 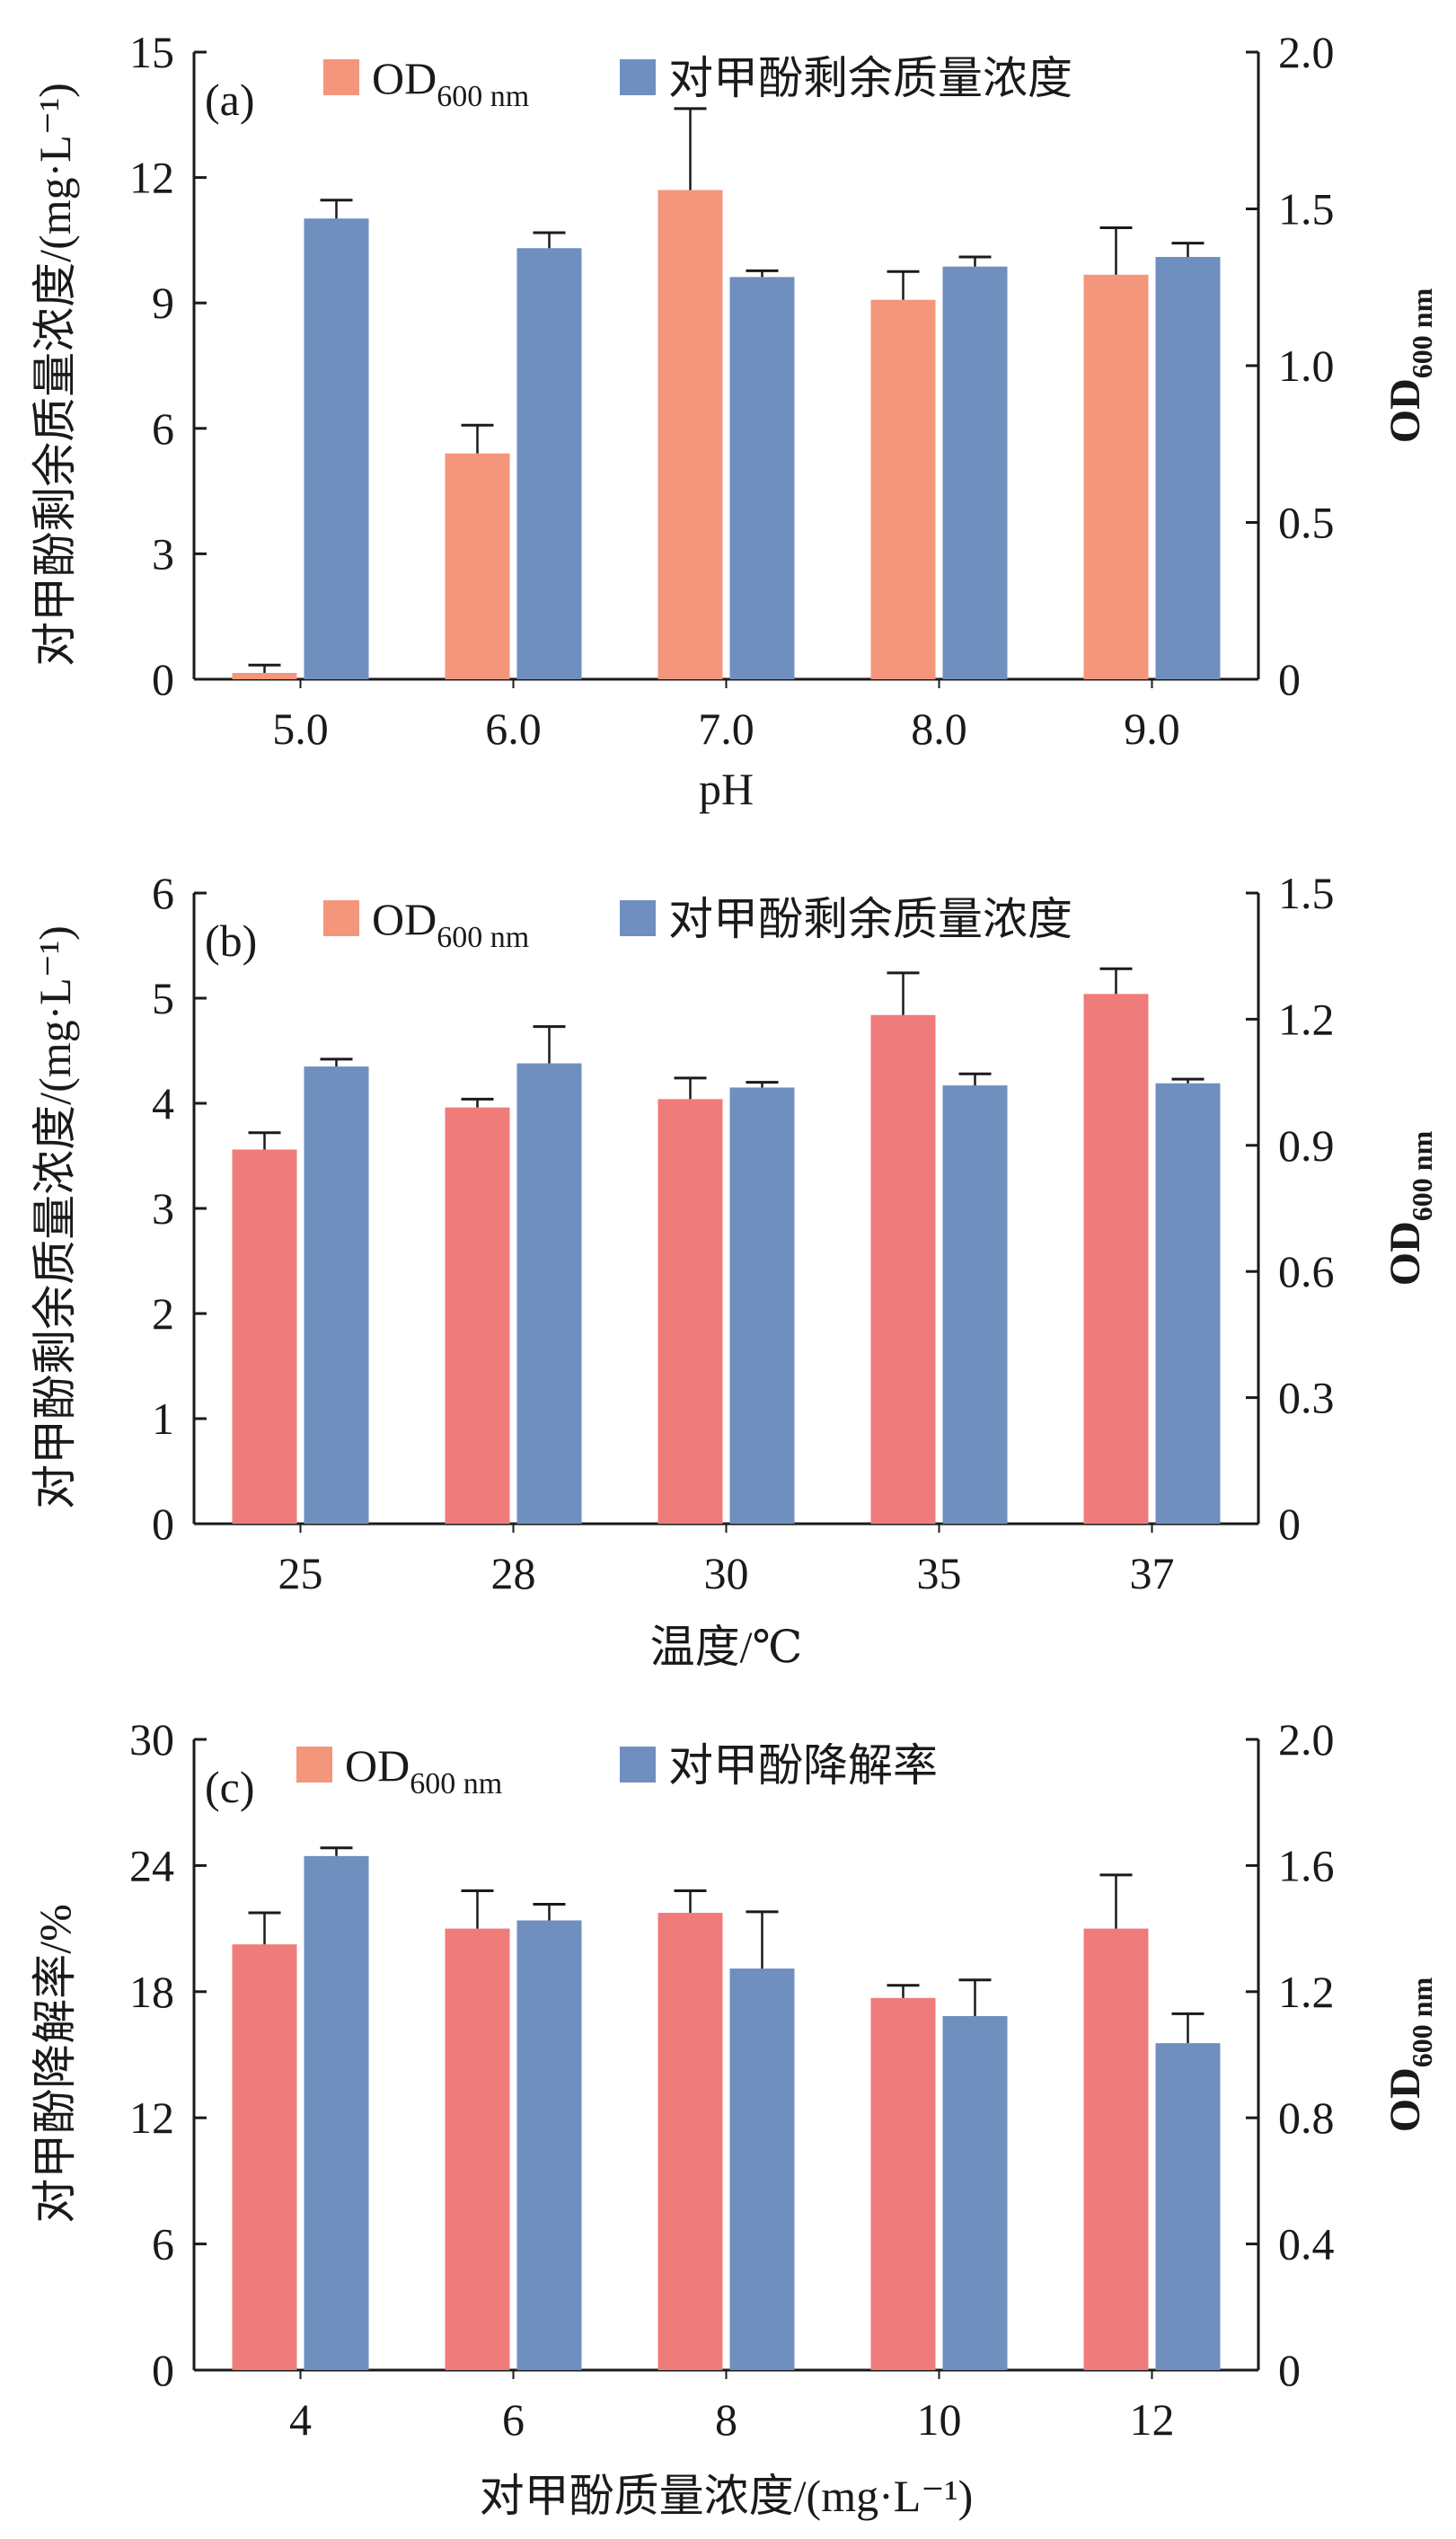 What do you see at coordinates (300, 2419) in the screenshot?
I see `x-tick-label: 4` at bounding box center [300, 2419].